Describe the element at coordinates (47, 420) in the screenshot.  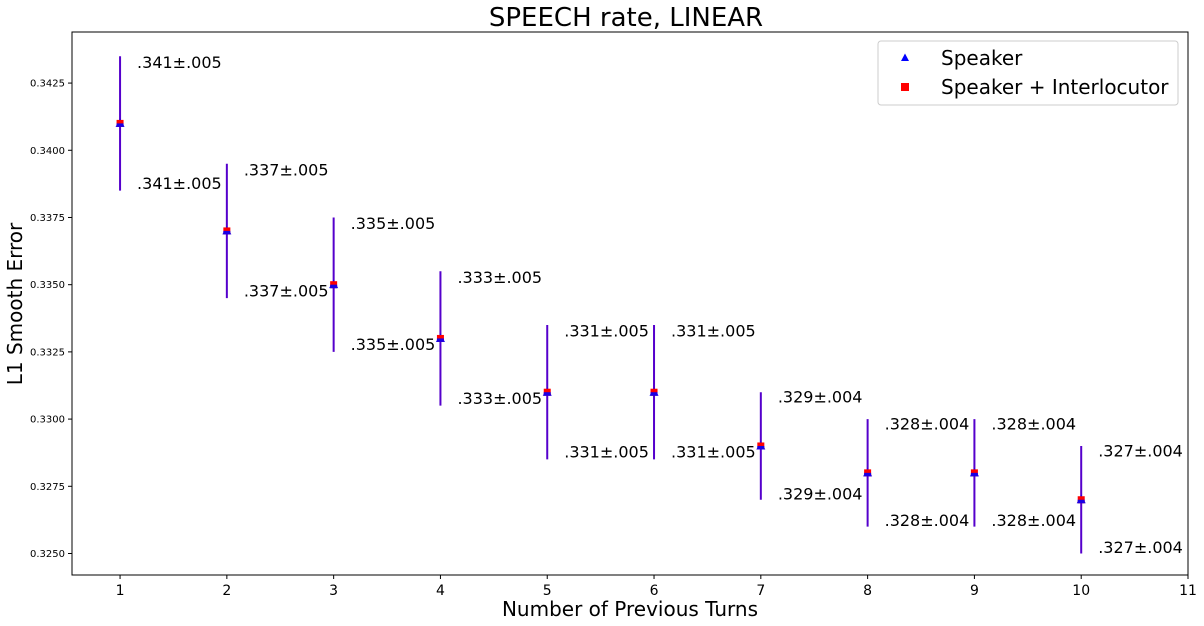
I see `y-tick-label: 0.3300` at that location.